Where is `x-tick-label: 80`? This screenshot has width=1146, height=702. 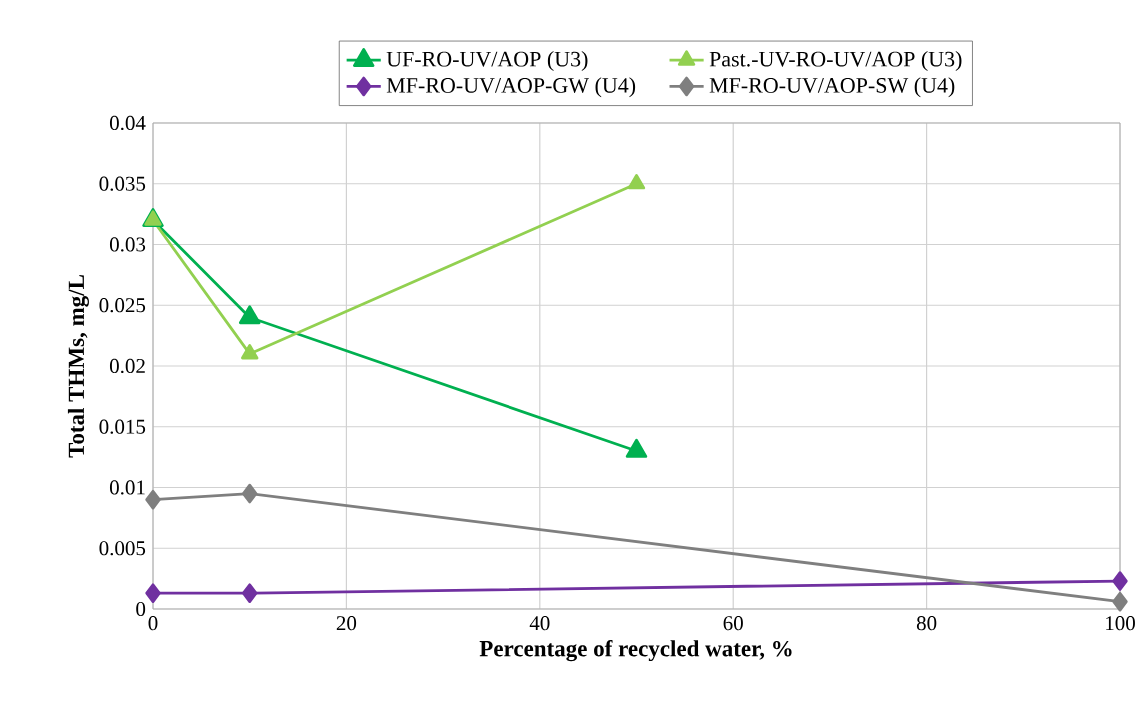 x-tick-label: 80 is located at coordinates (926, 623).